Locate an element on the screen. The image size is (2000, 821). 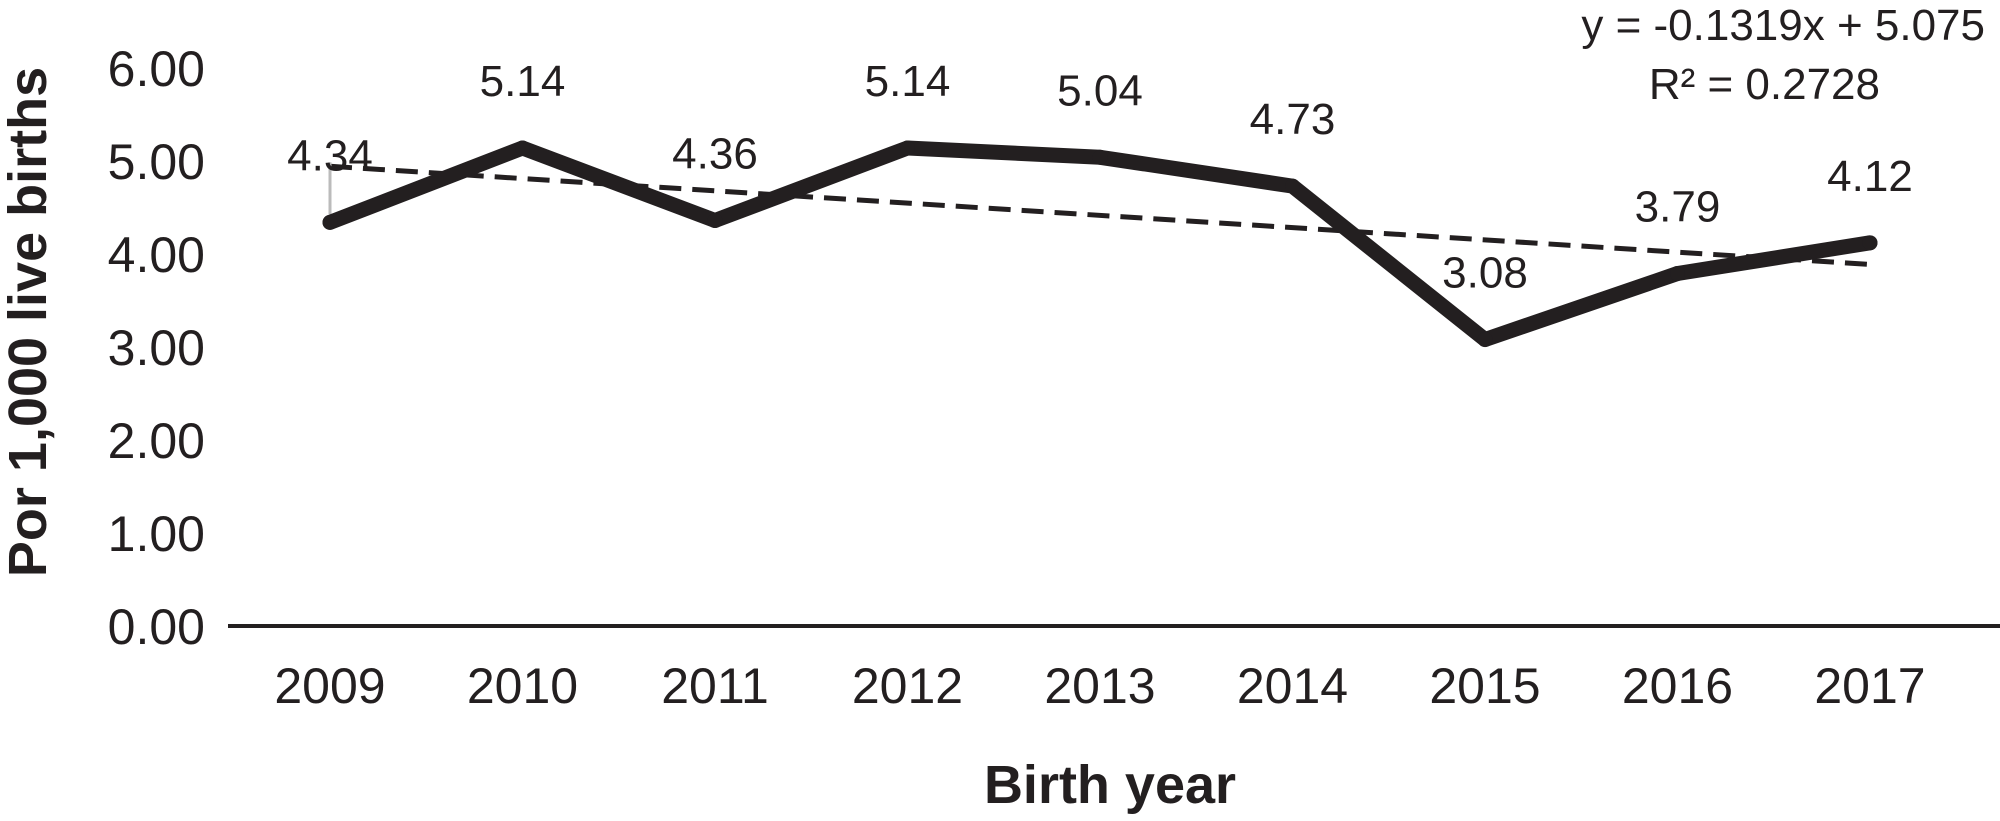
data-label: 4.34 is located at coordinates (330, 155).